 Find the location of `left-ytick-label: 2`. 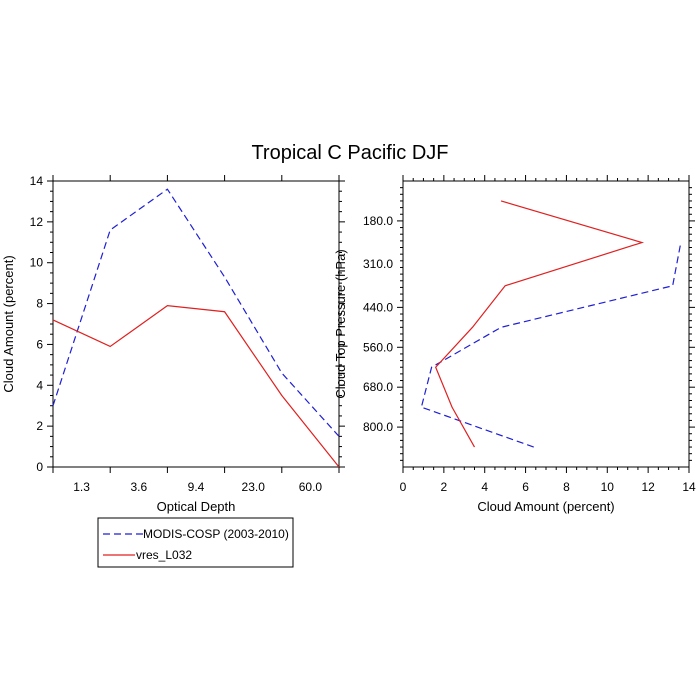

left-ytick-label: 2 is located at coordinates (39, 426).